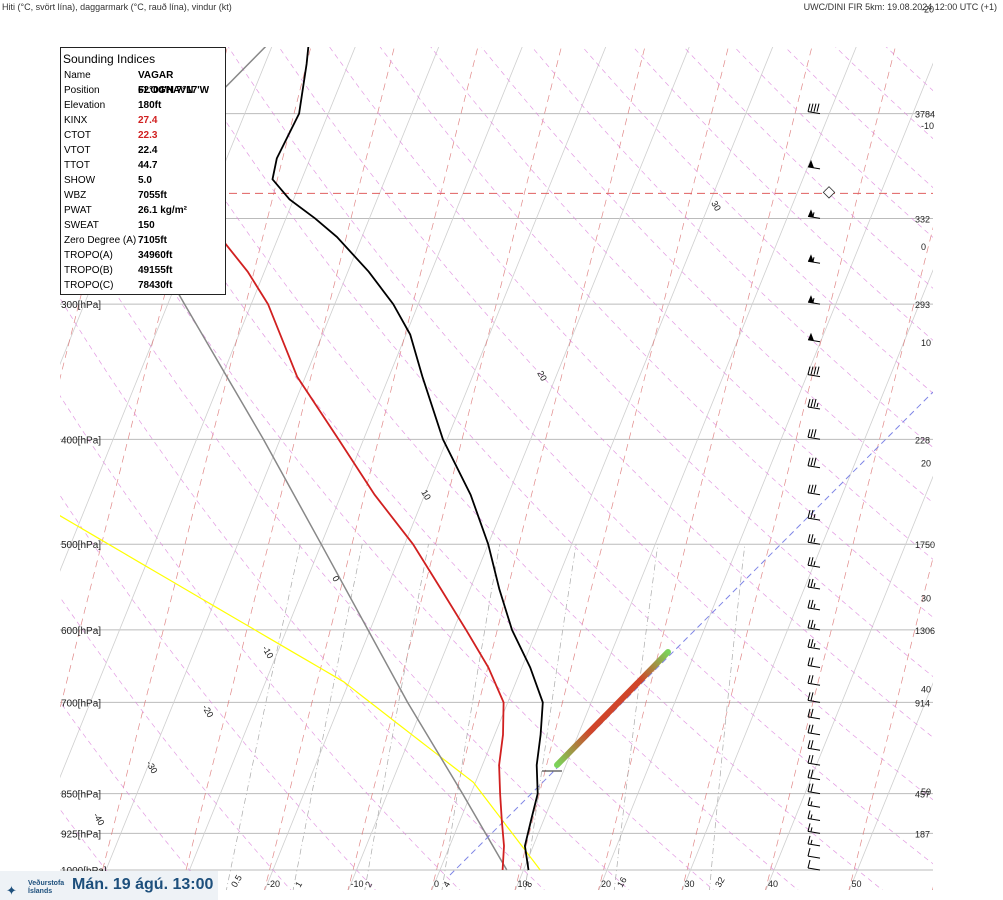 The width and height of the screenshot is (1003, 900). Describe the element at coordinates (88, 255) in the screenshot. I see `indices-key: TROPO(A)` at that location.